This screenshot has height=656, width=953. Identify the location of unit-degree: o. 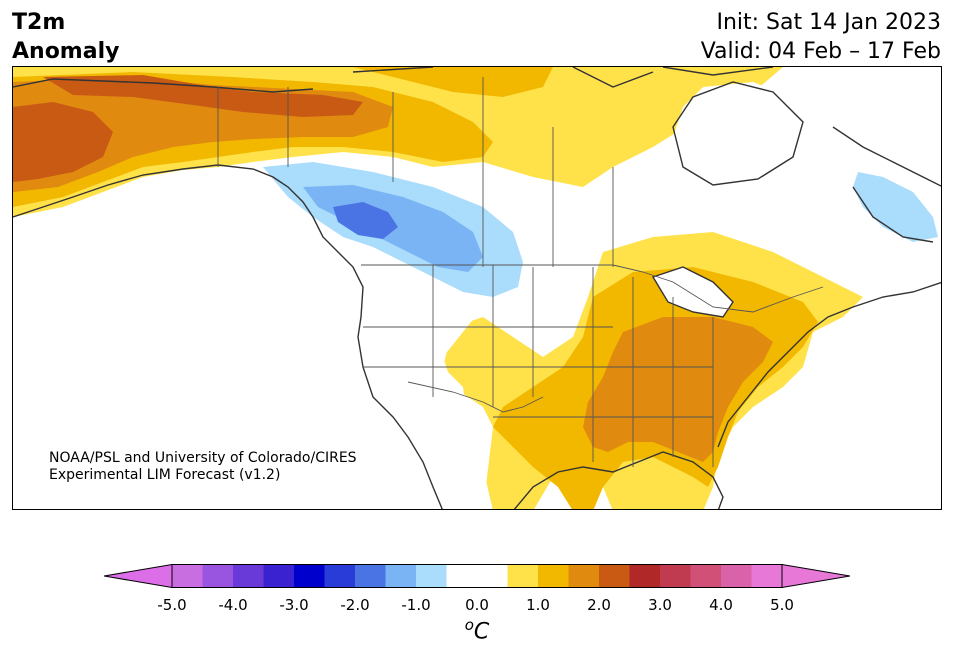
(469, 625).